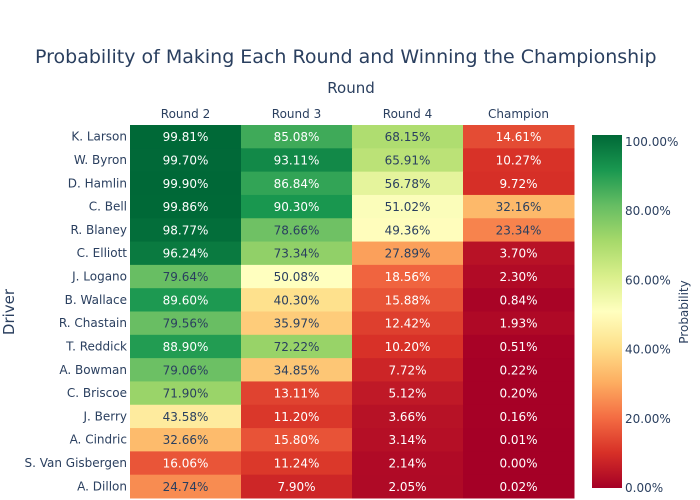 Image resolution: width=700 pixels, height=500 pixels. I want to click on cell-value-label: 0.16%, so click(518, 417).